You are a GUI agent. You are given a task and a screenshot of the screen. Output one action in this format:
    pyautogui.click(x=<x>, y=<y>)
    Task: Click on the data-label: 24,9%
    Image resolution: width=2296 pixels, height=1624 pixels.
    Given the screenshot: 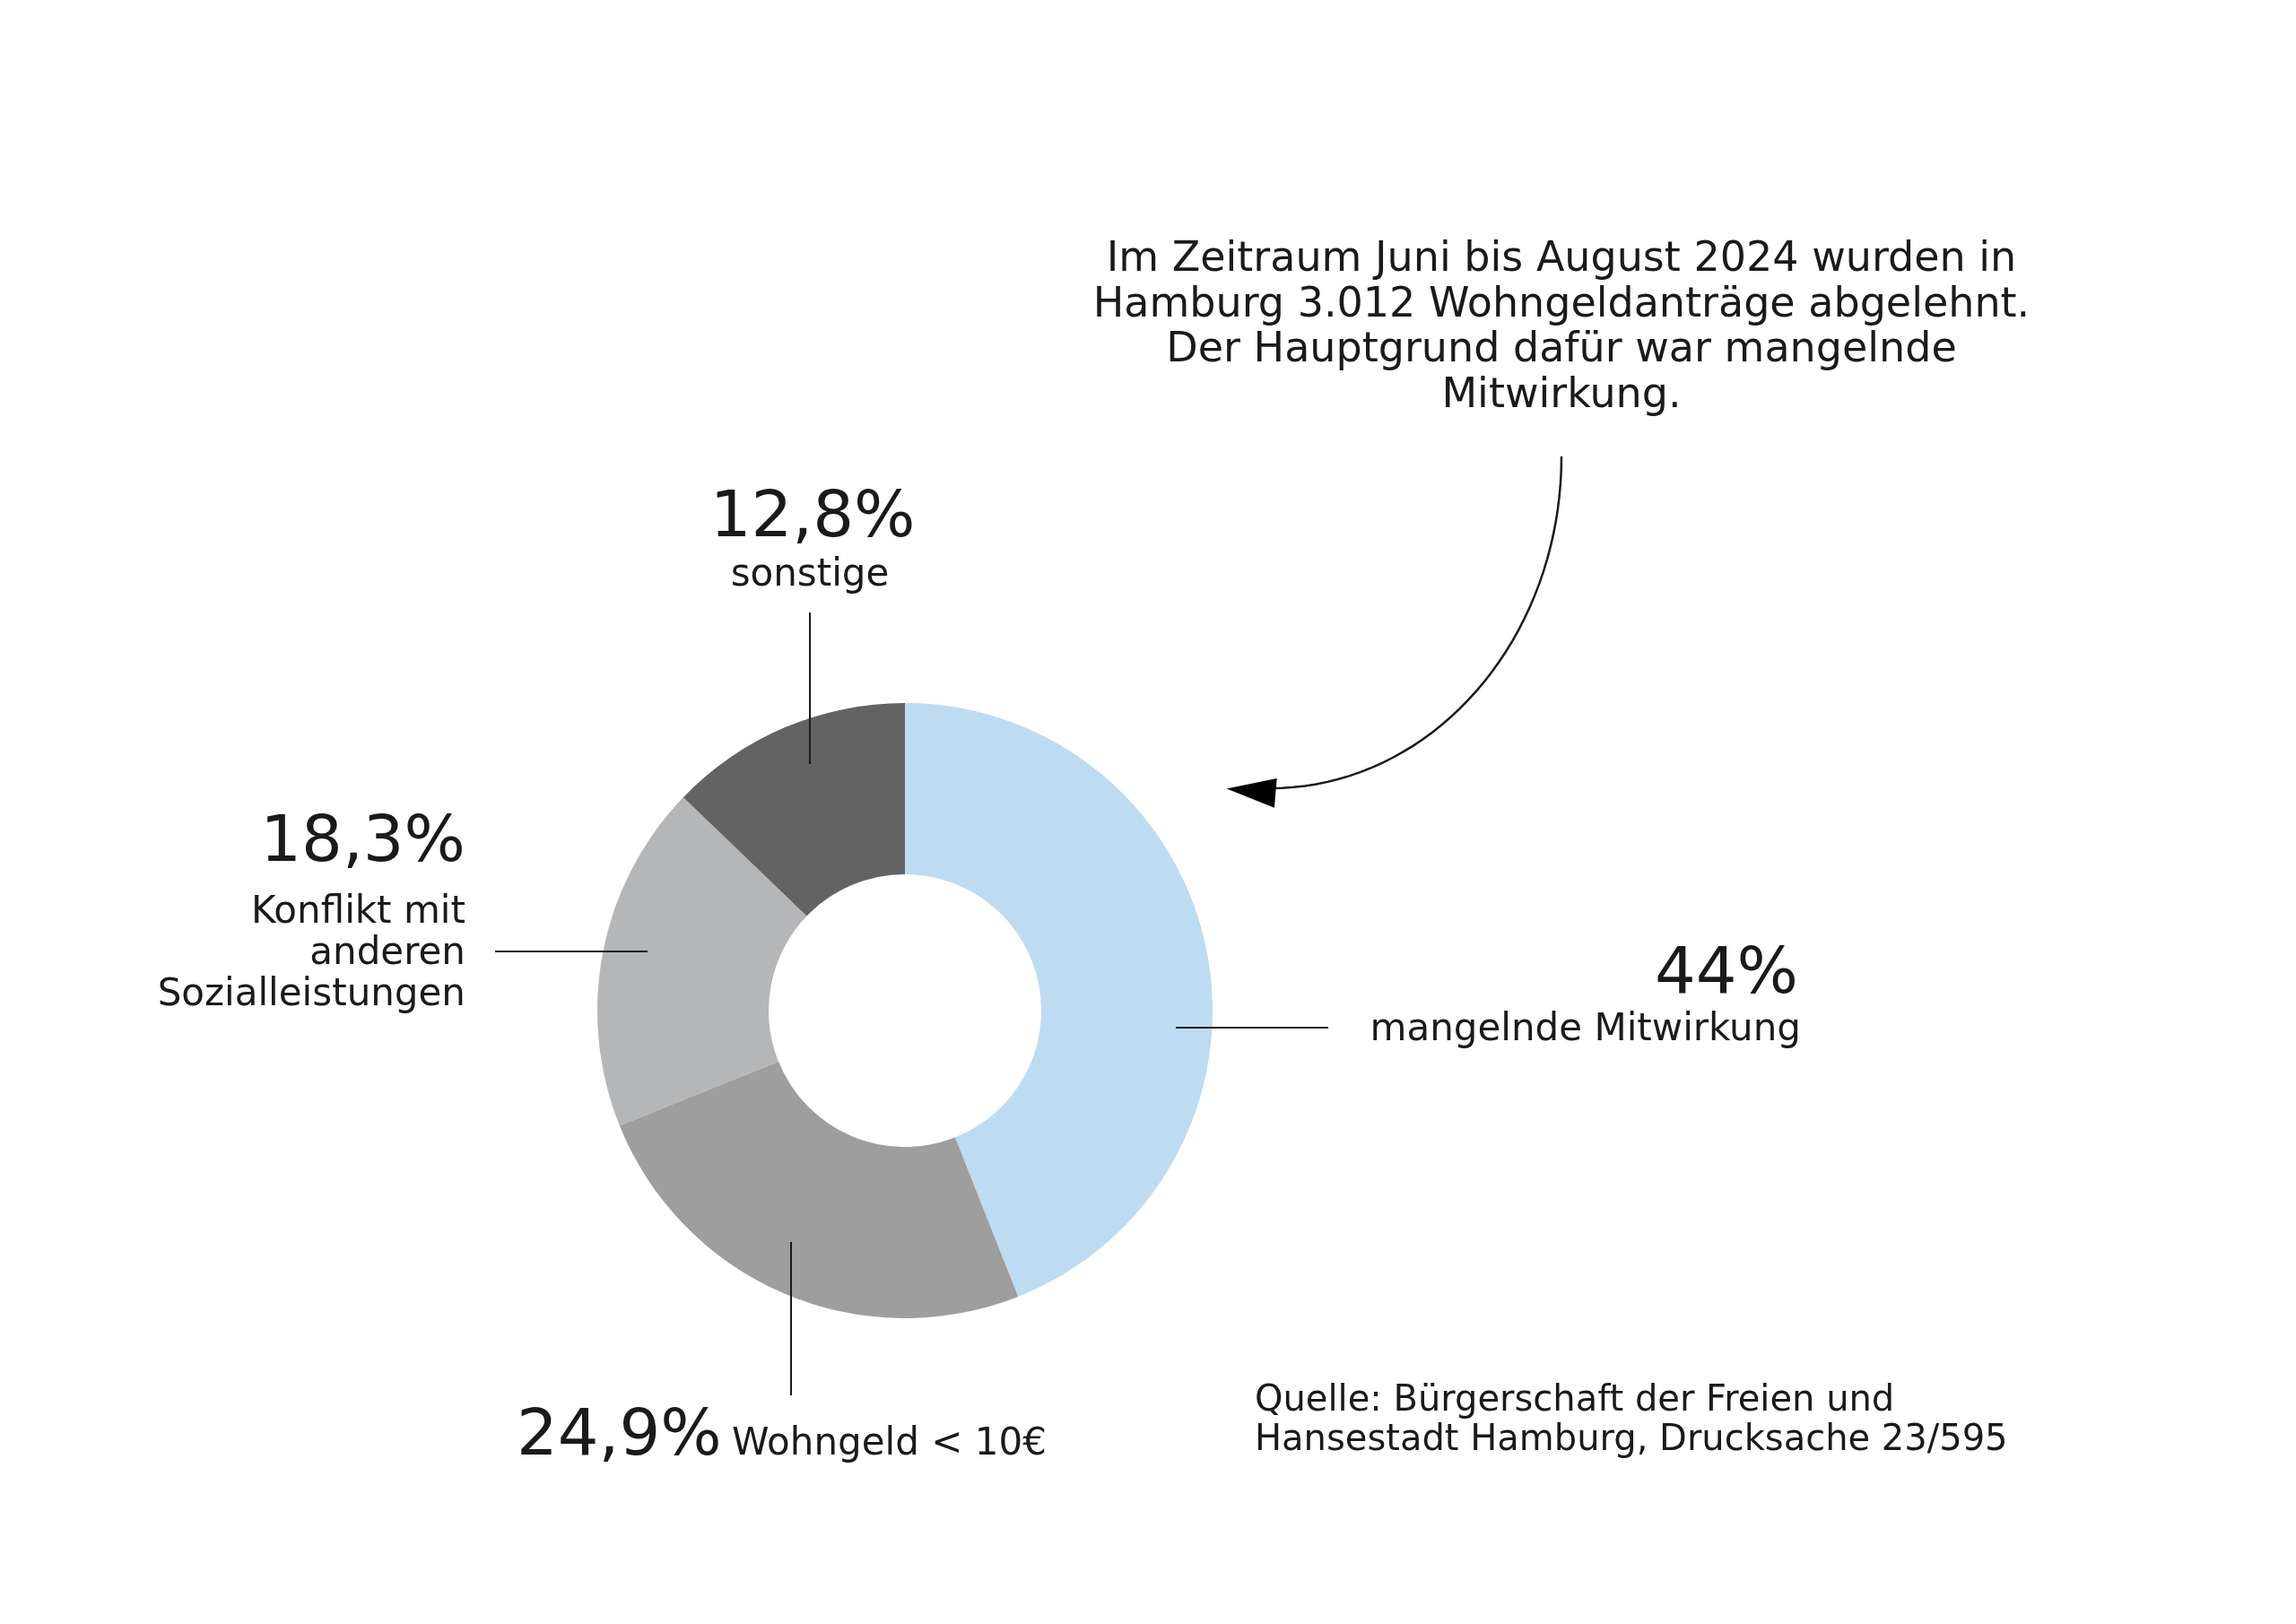 What is the action you would take?
    pyautogui.click(x=619, y=1432)
    